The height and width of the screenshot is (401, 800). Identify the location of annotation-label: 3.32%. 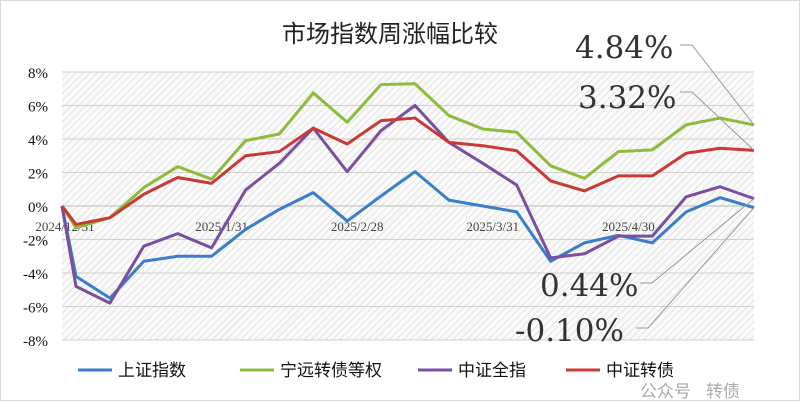
(627, 98).